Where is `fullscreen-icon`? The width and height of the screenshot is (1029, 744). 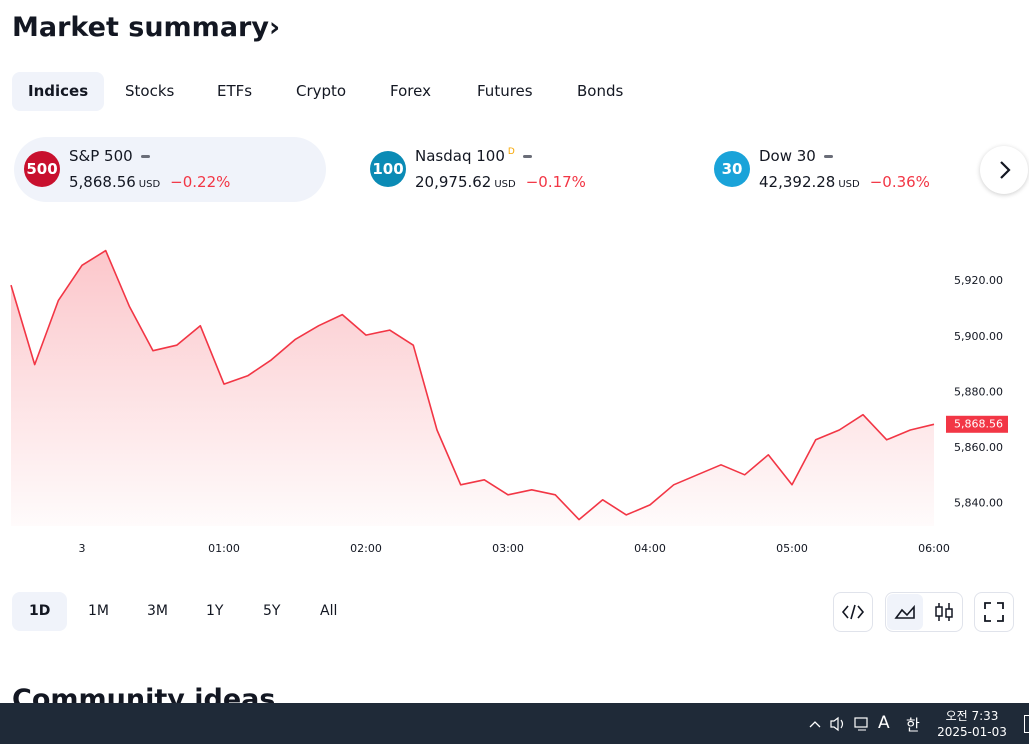 fullscreen-icon is located at coordinates (994, 612).